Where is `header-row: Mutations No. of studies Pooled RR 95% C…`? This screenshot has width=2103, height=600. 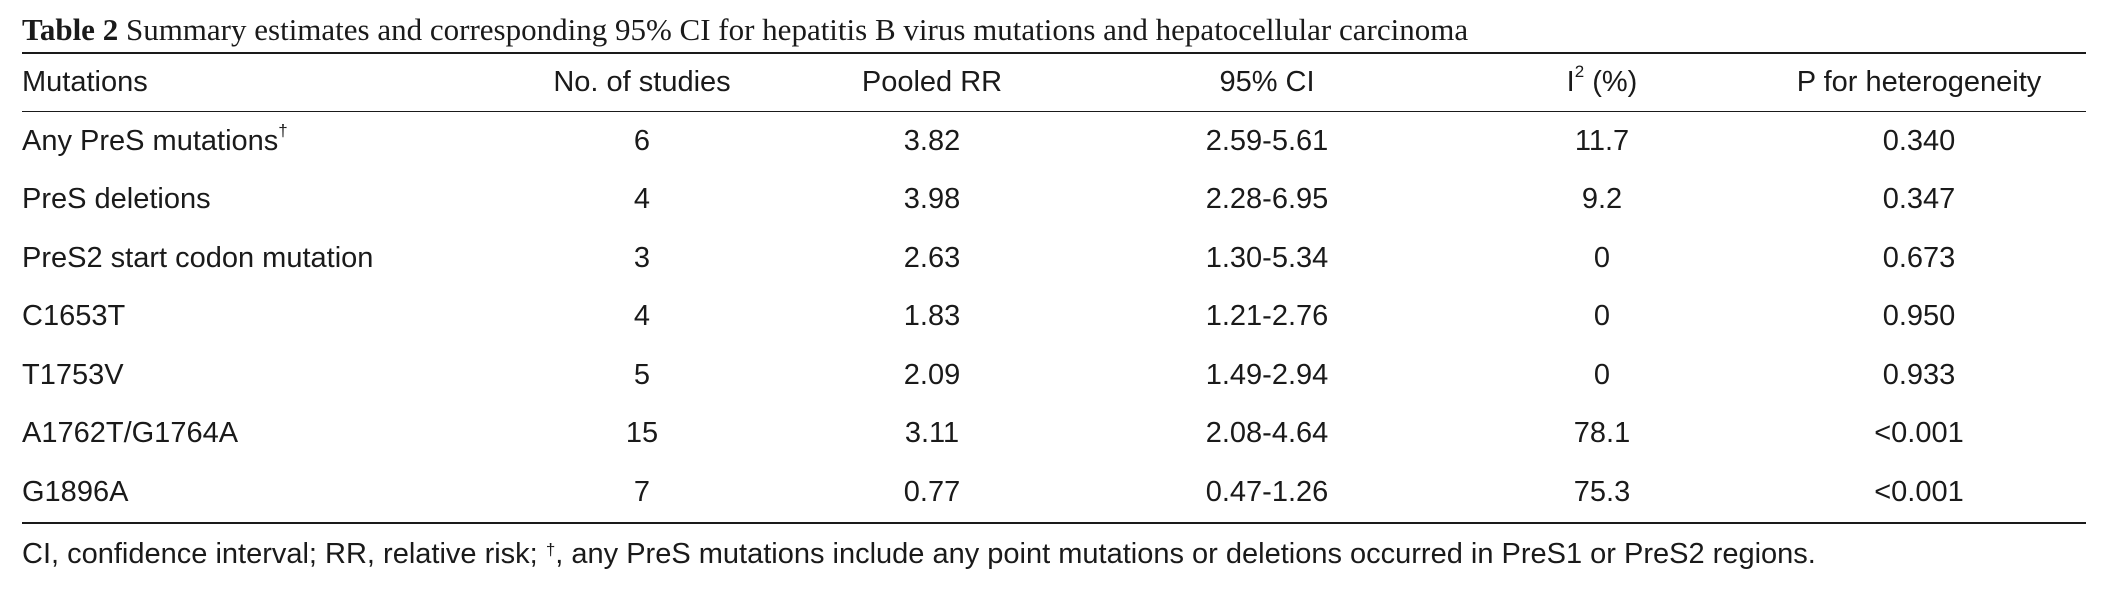 header-row: Mutations No. of studies Pooled RR 95% C… is located at coordinates (1054, 82).